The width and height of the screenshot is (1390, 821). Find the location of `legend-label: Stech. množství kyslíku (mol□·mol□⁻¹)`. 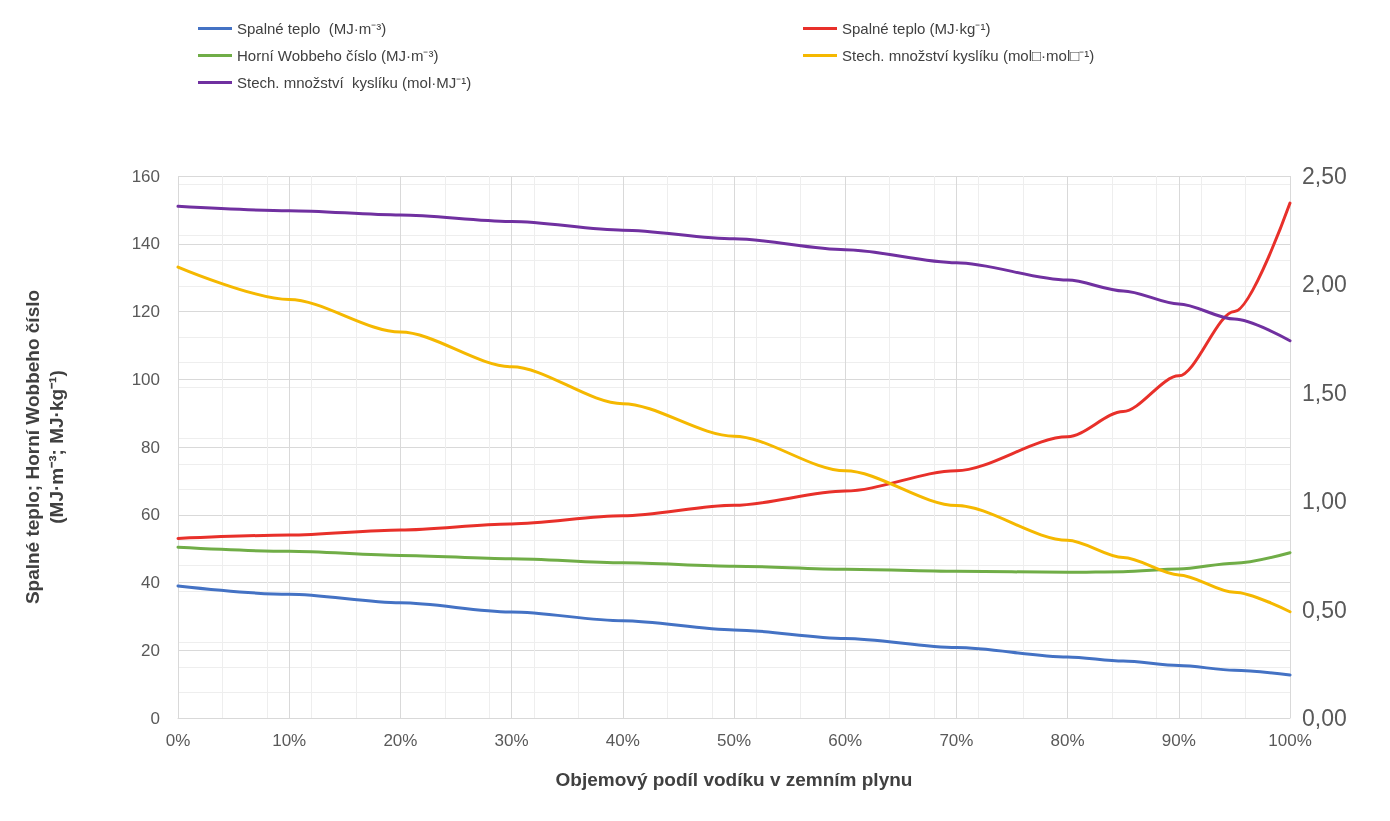

legend-label: Stech. množství kyslíku (mol□·mol□⁻¹) is located at coordinates (968, 55).